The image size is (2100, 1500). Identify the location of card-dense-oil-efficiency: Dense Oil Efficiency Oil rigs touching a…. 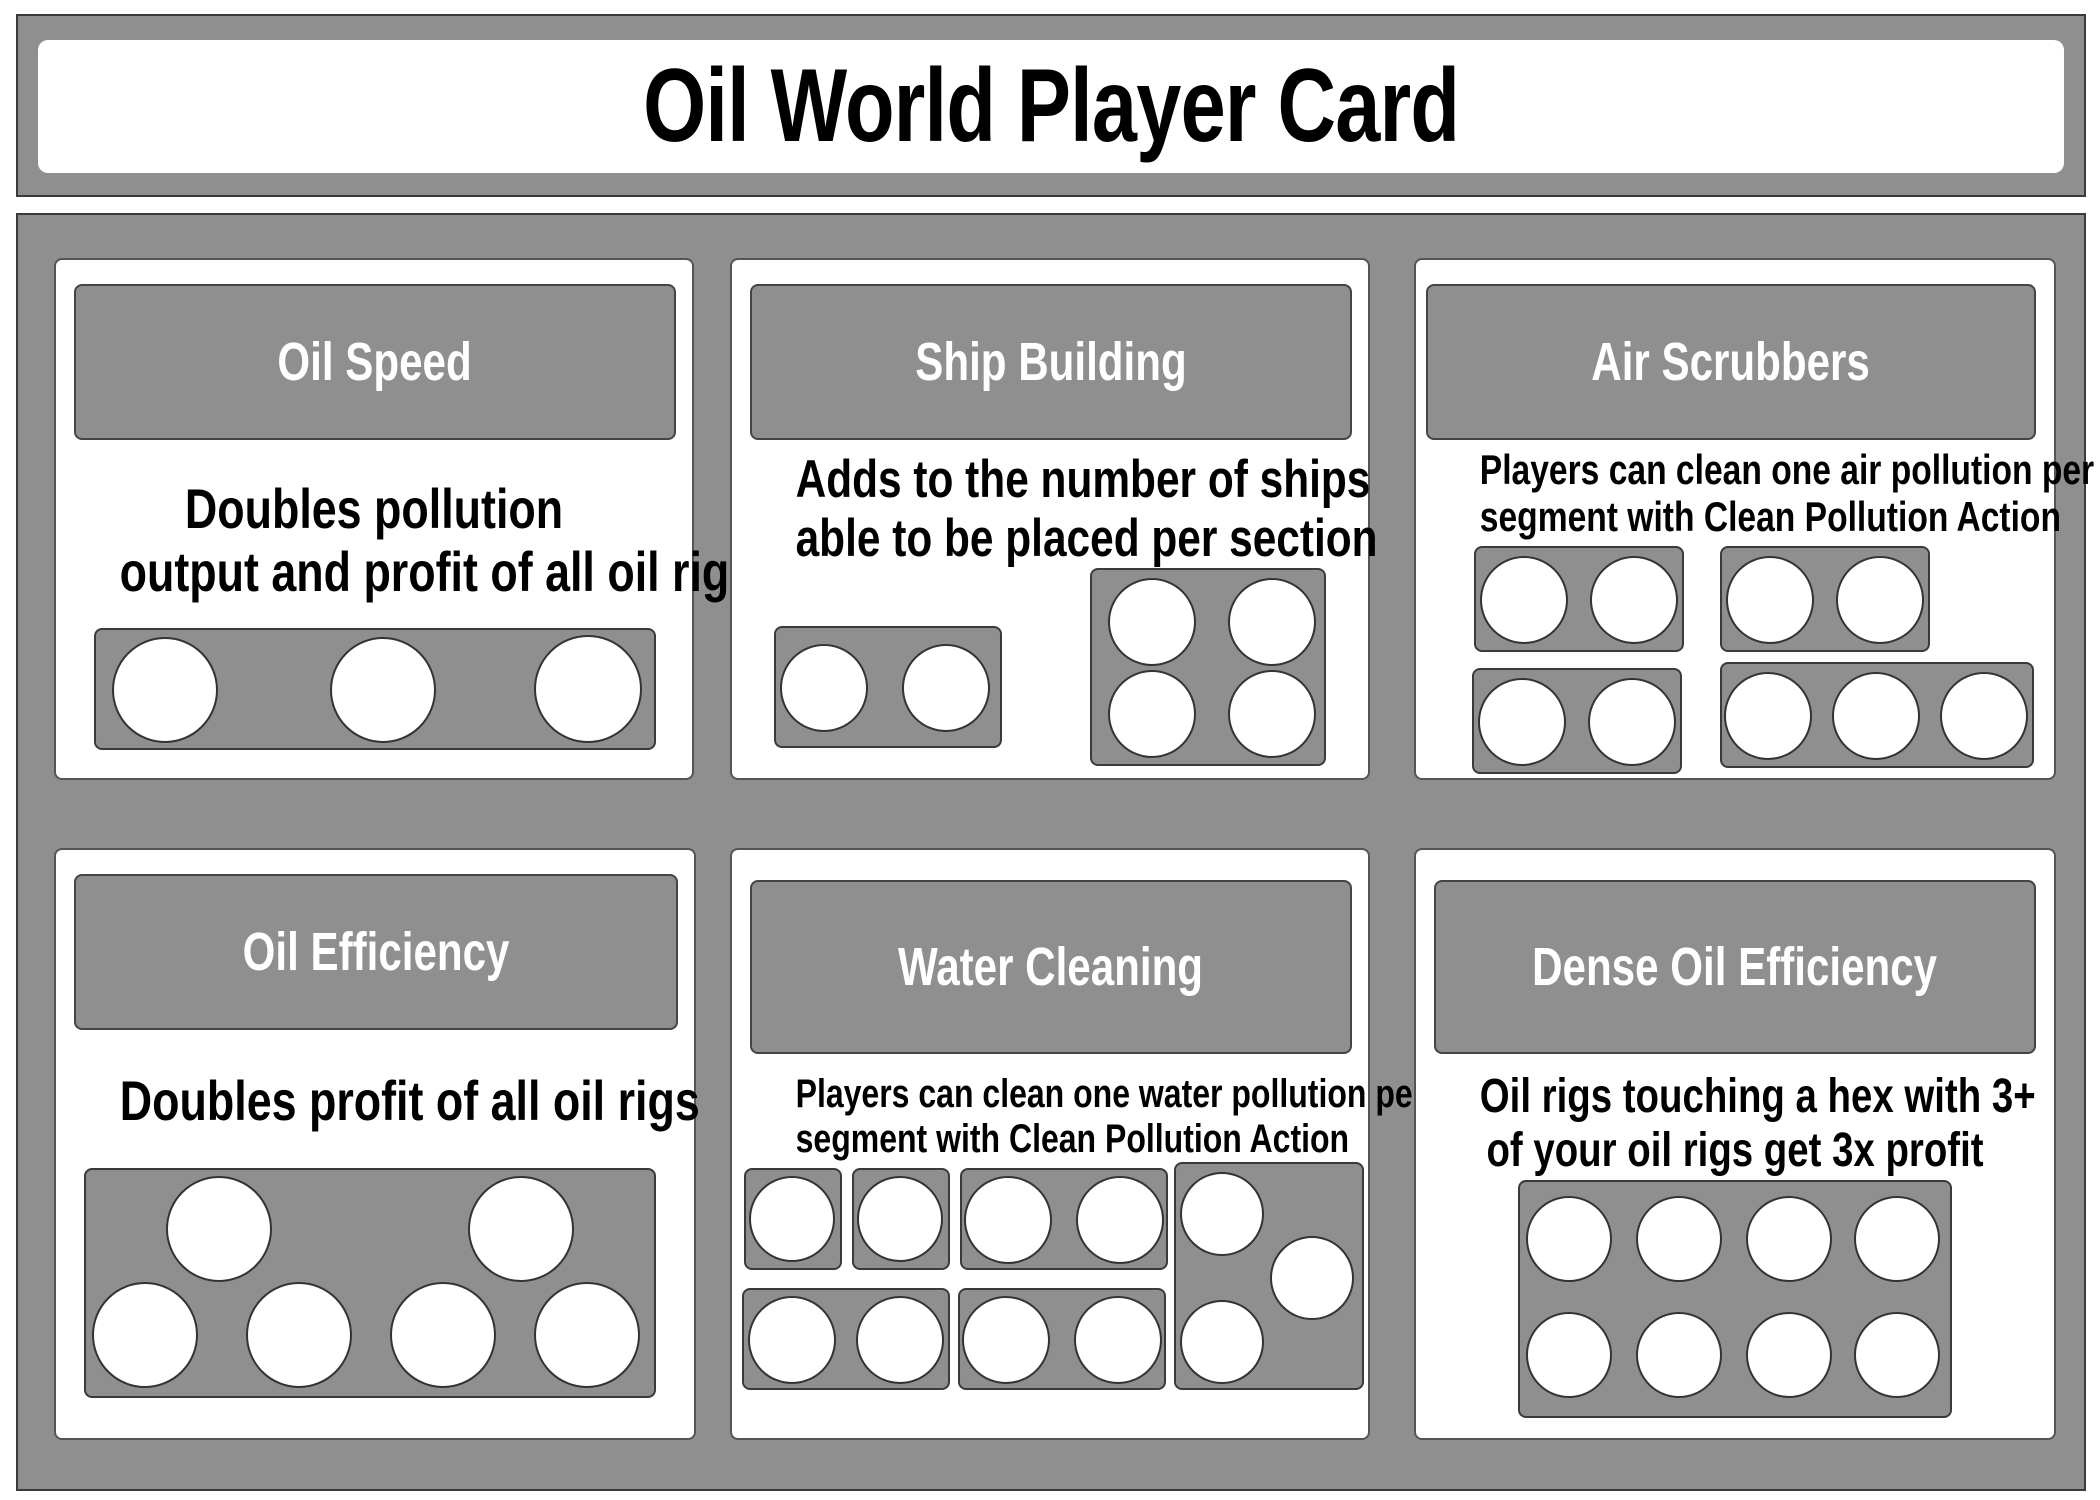
(1735, 1144).